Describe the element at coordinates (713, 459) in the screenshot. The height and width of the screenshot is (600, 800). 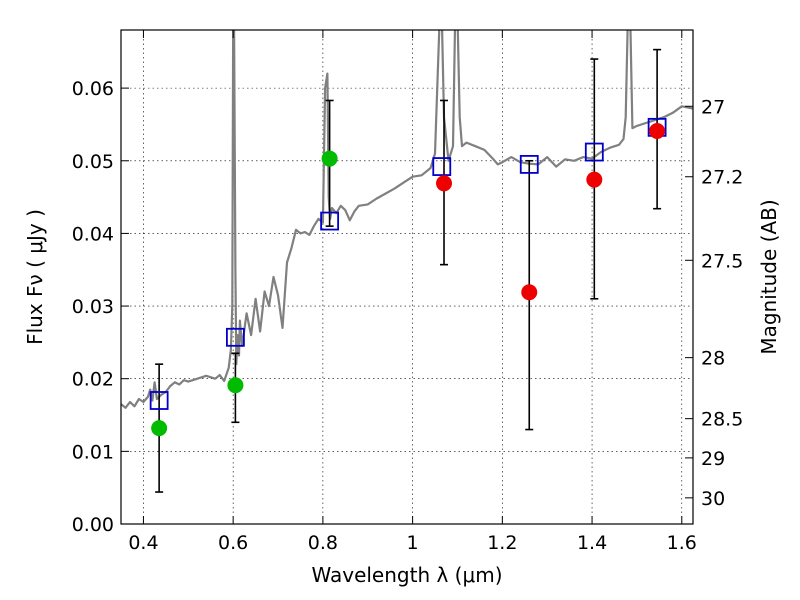
I see `y2-tick-label: 29` at that location.